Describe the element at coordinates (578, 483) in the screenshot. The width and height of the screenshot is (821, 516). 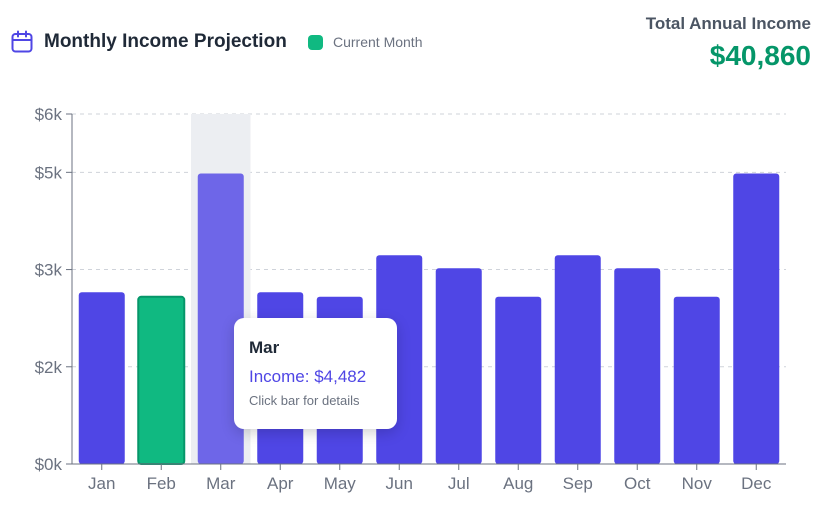
I see `x-tick-label: Sep` at that location.